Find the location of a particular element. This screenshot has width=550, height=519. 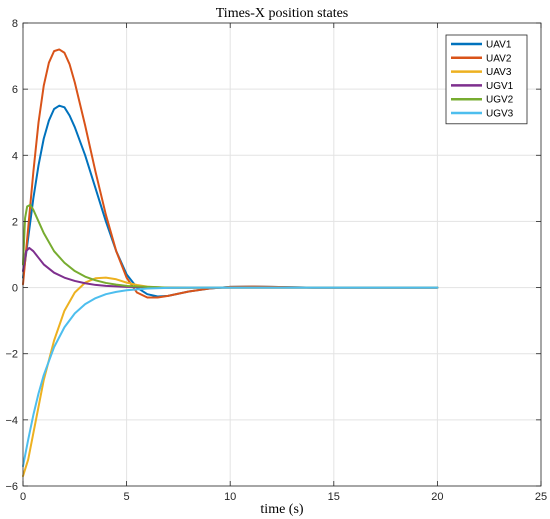

y-tick-label: 0 is located at coordinates (15, 289).